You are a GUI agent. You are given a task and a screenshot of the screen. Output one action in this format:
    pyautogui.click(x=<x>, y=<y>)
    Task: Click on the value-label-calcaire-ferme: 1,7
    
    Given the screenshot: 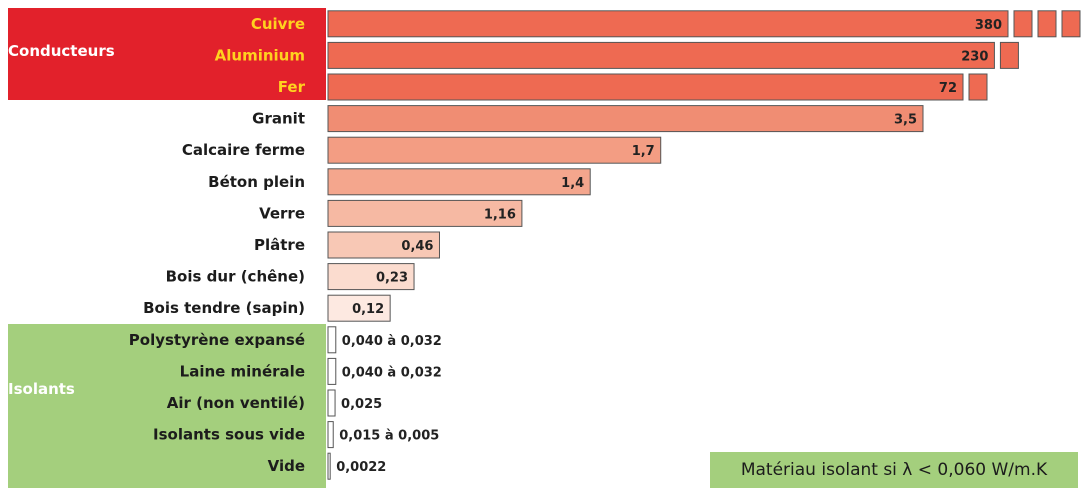 What is the action you would take?
    pyautogui.click(x=643, y=151)
    